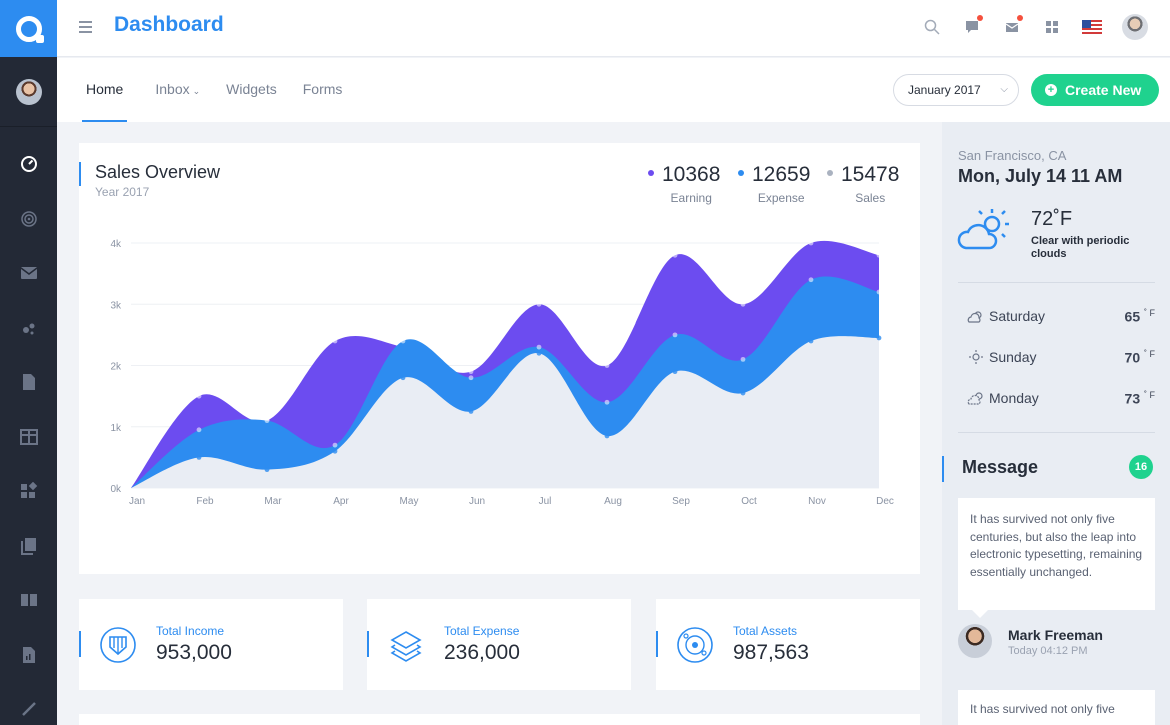  I want to click on x-tick-label: Nov, so click(817, 501).